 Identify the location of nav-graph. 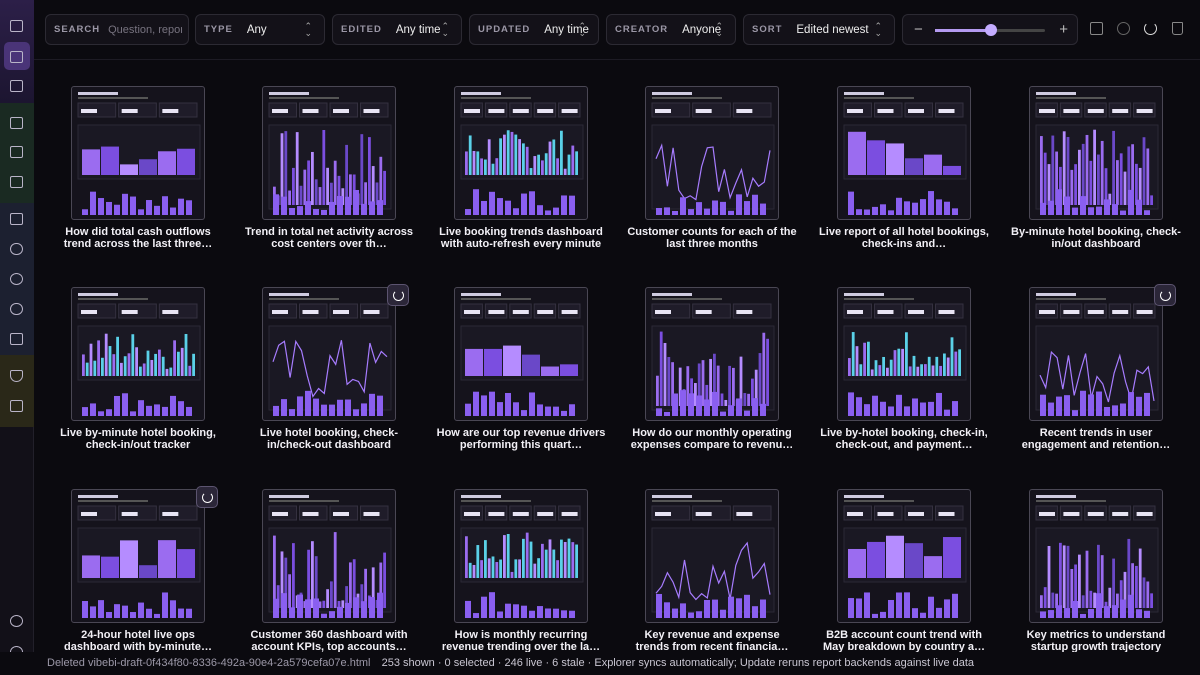
(16, 279).